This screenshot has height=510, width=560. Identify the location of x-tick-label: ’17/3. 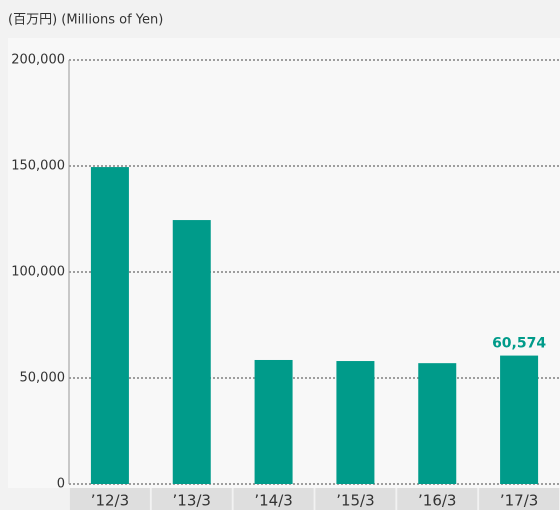
(519, 501).